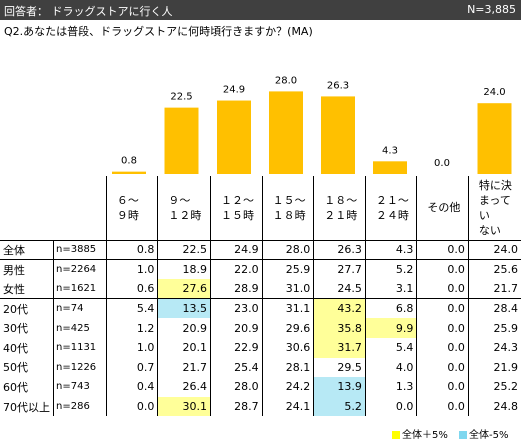 The height and width of the screenshot is (439, 521). What do you see at coordinates (185, 215) in the screenshot?
I see `column-header-line: １２時` at bounding box center [185, 215].